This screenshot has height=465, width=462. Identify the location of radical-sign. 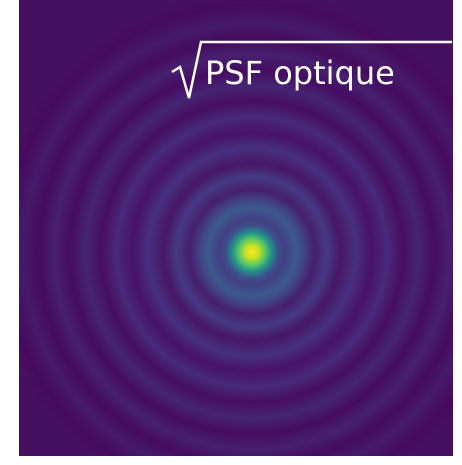
(311, 69).